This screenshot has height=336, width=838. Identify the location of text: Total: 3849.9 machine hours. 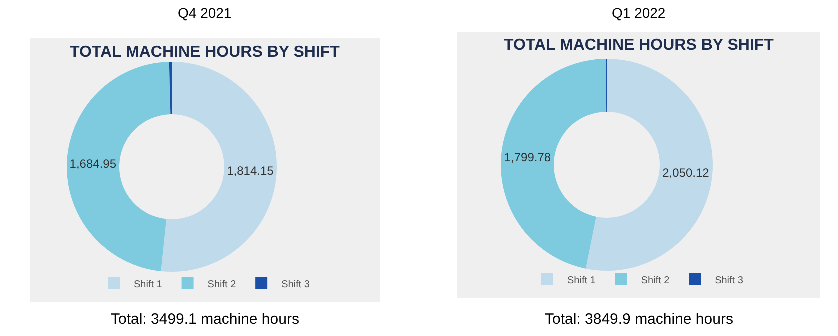
(639, 319).